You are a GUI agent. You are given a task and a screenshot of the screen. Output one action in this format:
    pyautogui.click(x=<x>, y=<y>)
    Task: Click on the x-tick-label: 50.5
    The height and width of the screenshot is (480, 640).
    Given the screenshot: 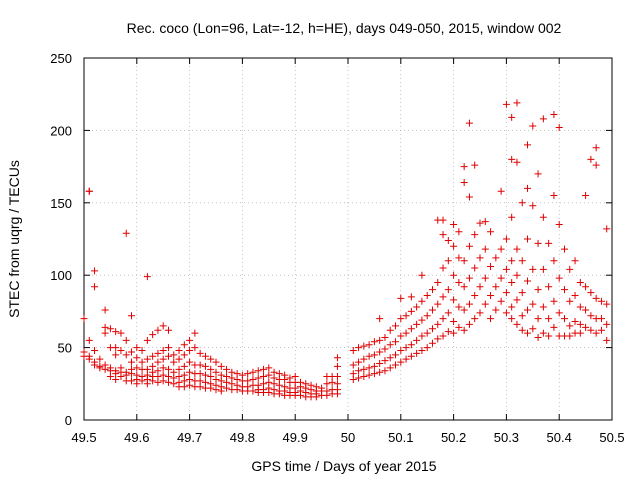 What is the action you would take?
    pyautogui.click(x=611, y=437)
    